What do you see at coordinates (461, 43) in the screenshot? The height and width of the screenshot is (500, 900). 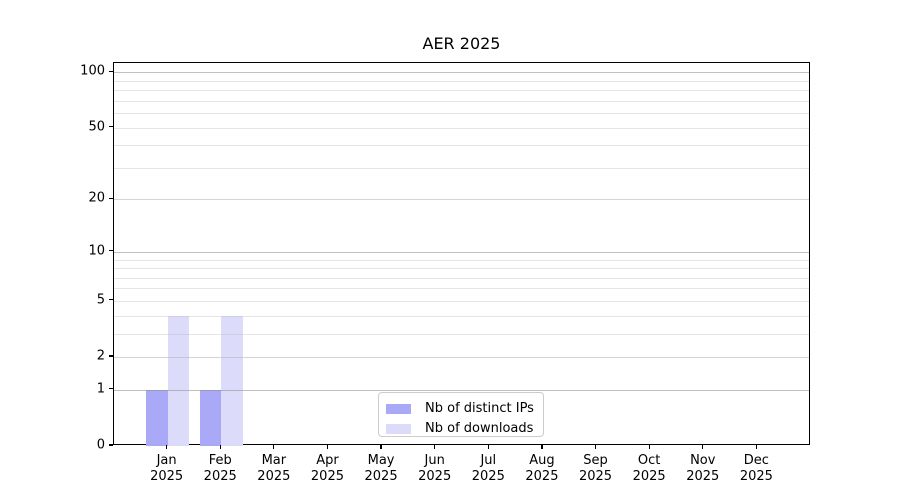 I see `chart-title: AER 2025` at bounding box center [461, 43].